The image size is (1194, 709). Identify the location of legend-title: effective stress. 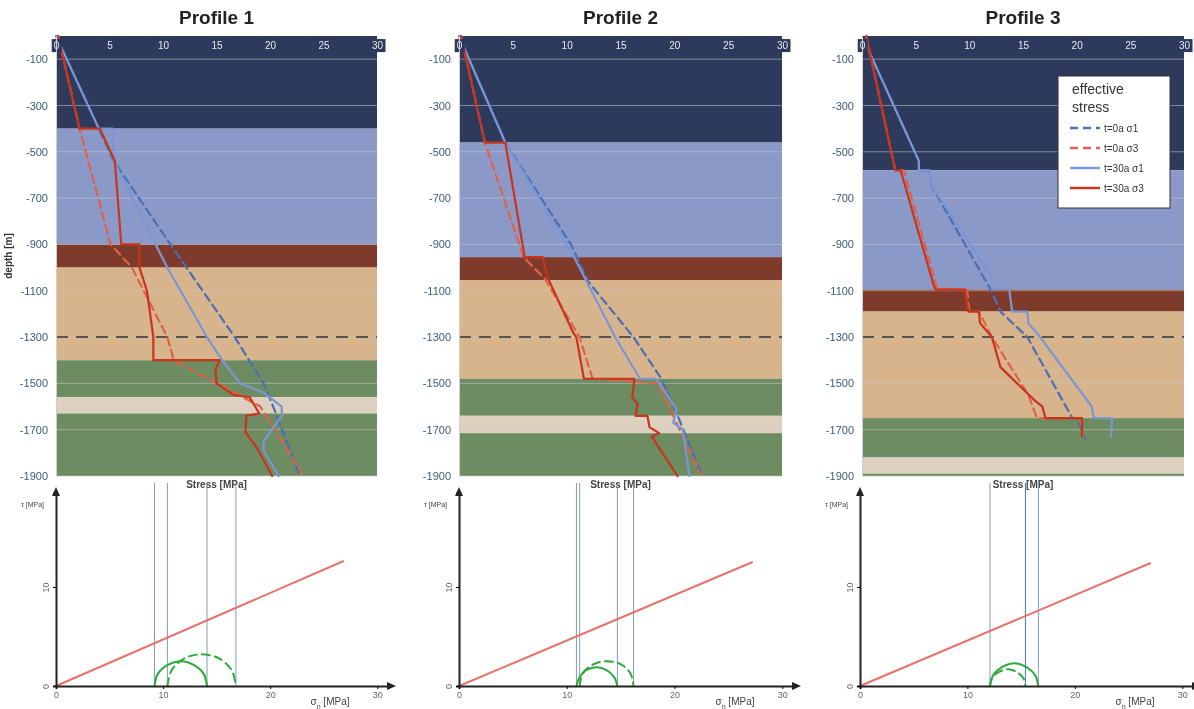
(1098, 98).